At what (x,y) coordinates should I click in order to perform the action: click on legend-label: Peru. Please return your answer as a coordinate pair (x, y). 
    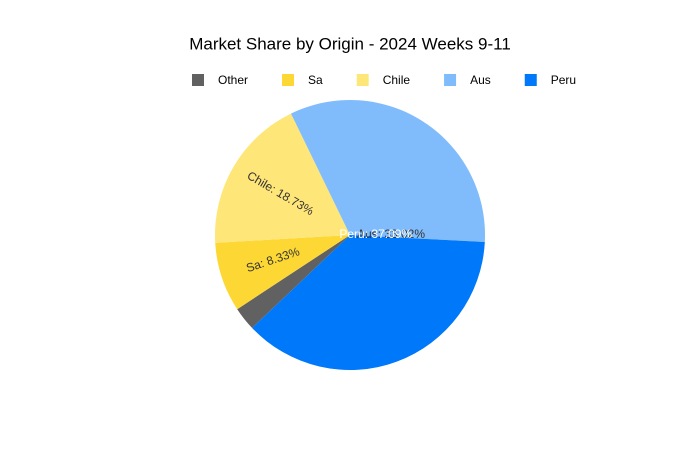
    Looking at the image, I should click on (563, 80).